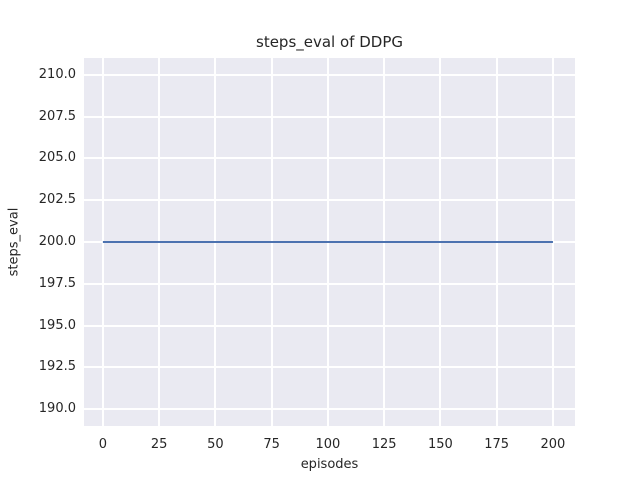 The image size is (640, 480). What do you see at coordinates (329, 42) in the screenshot?
I see `chart-title: steps_eval of DDPG` at bounding box center [329, 42].